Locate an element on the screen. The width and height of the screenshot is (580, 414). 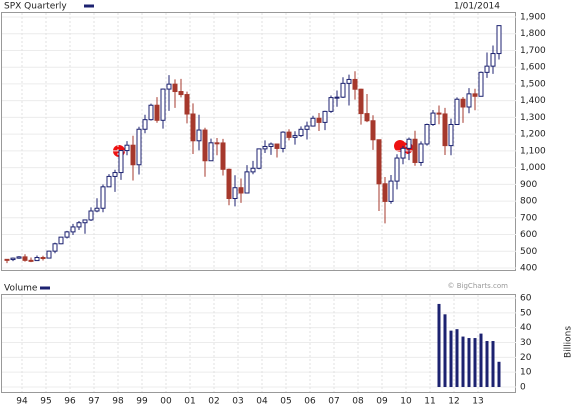
y-tick-label: 1,900 is located at coordinates (533, 18).